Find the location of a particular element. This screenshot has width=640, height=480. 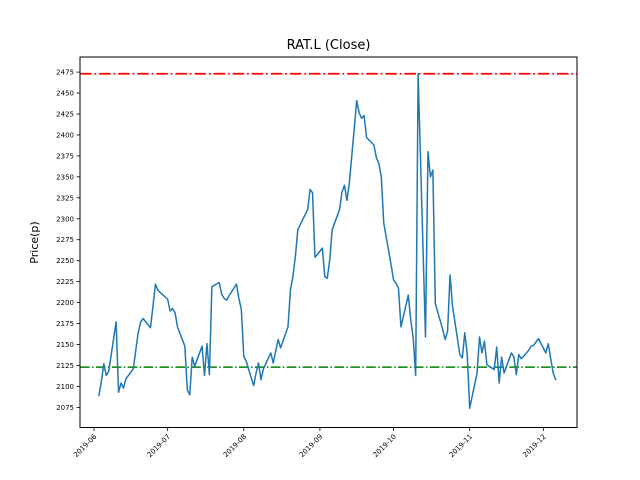

x-tick-label: 2019-10 is located at coordinates (385, 446).